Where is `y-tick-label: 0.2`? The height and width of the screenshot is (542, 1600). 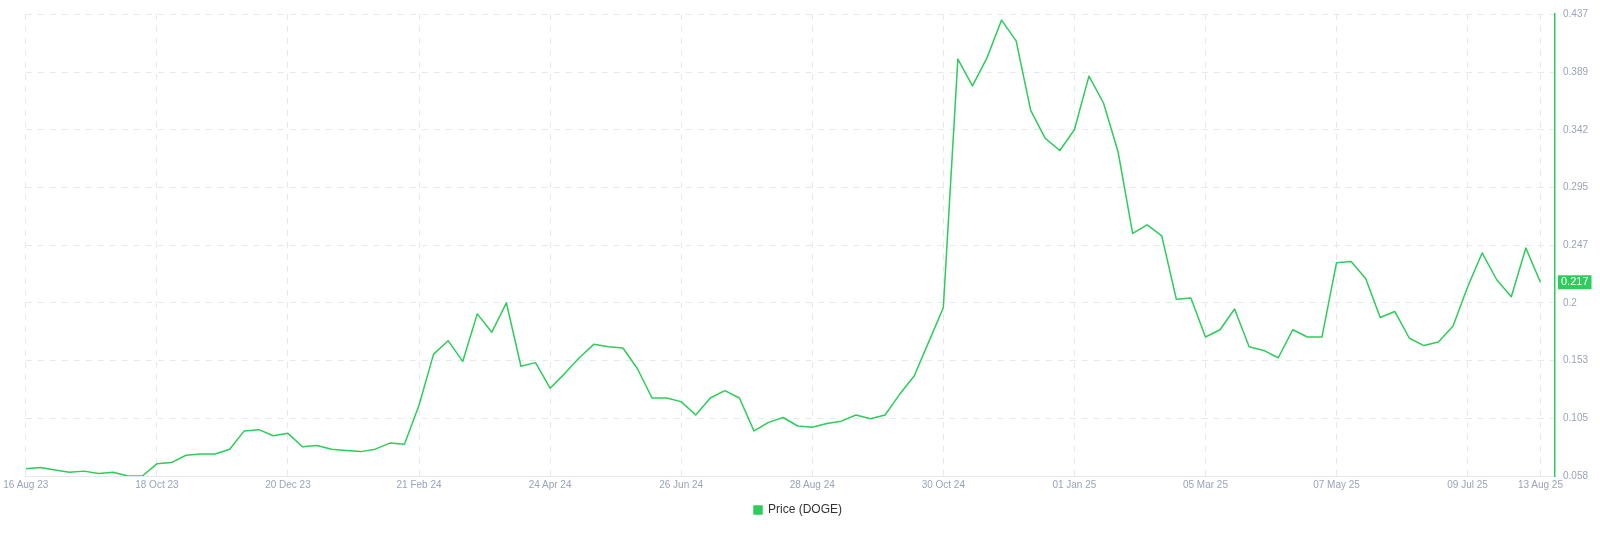 y-tick-label: 0.2 is located at coordinates (1570, 302).